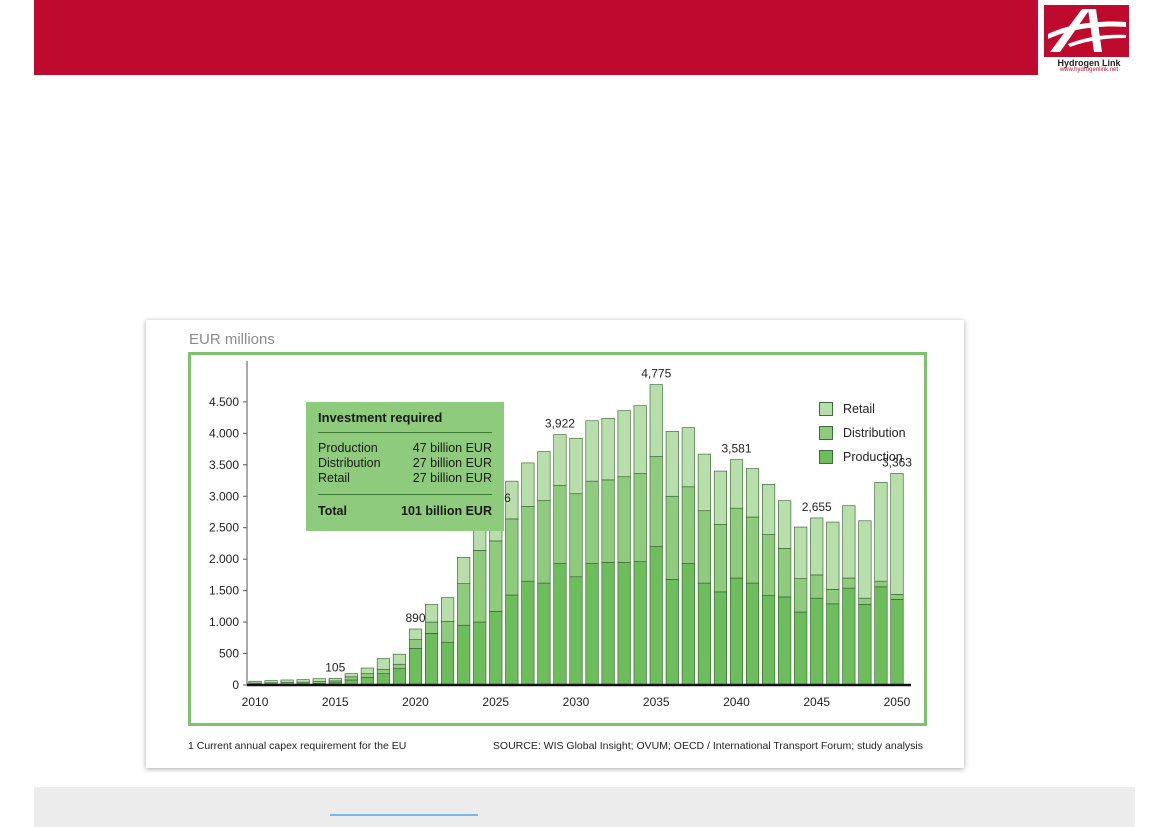  Describe the element at coordinates (816, 702) in the screenshot. I see `x-tick-label: 2045` at that location.